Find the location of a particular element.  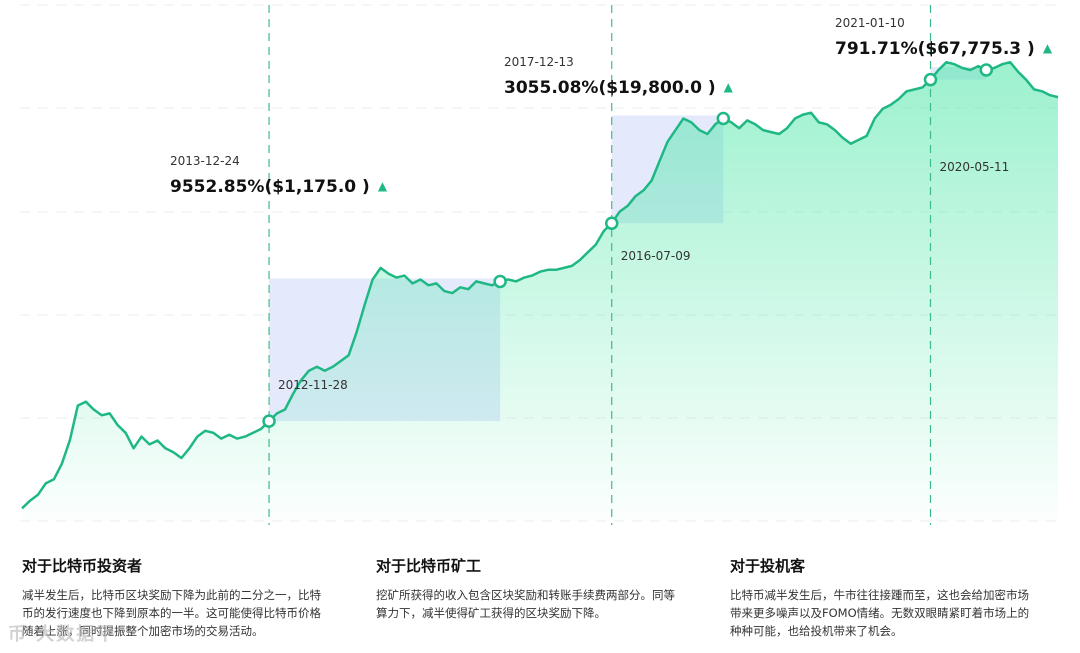

peak-value-label: 791.71%($67,775.3 ) is located at coordinates (935, 49).